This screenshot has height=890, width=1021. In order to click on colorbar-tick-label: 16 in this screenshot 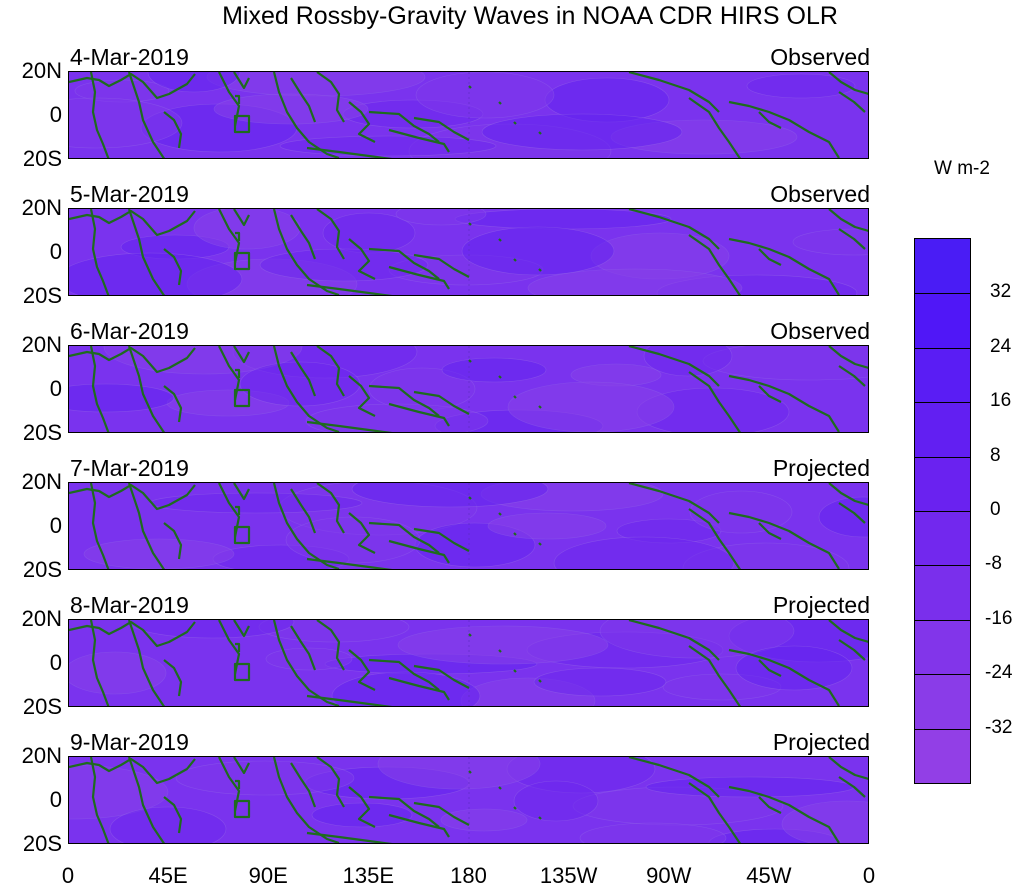, I will do `click(1001, 401)`.